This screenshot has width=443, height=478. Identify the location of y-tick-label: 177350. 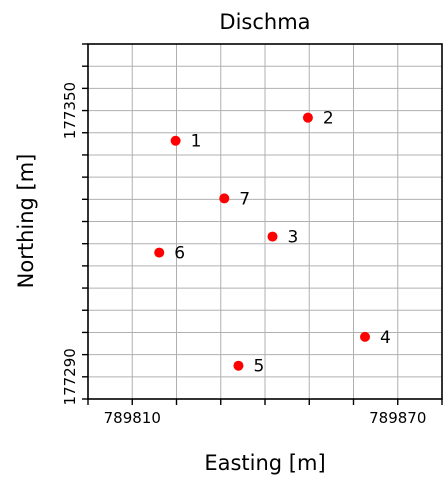
(70, 110).